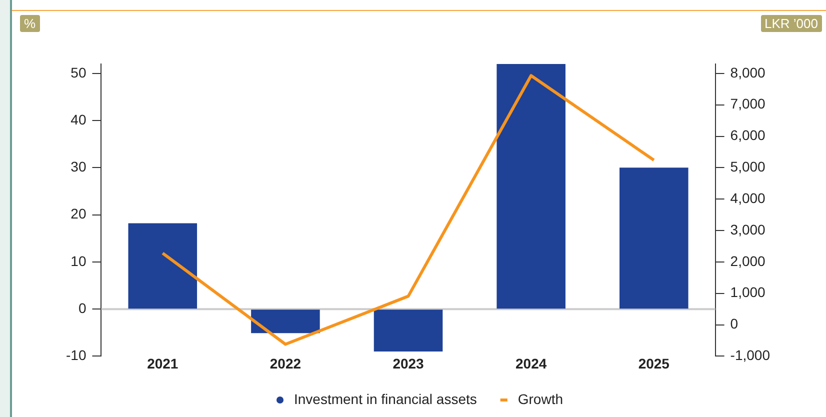  What do you see at coordinates (286, 363) in the screenshot?
I see `x-tick-label: 2022` at bounding box center [286, 363].